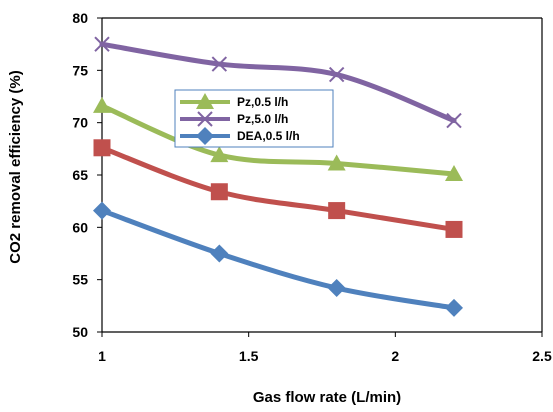 The height and width of the screenshot is (412, 553). What do you see at coordinates (262, 119) in the screenshot?
I see `legend-label: Pz,5.0 l/h` at bounding box center [262, 119].